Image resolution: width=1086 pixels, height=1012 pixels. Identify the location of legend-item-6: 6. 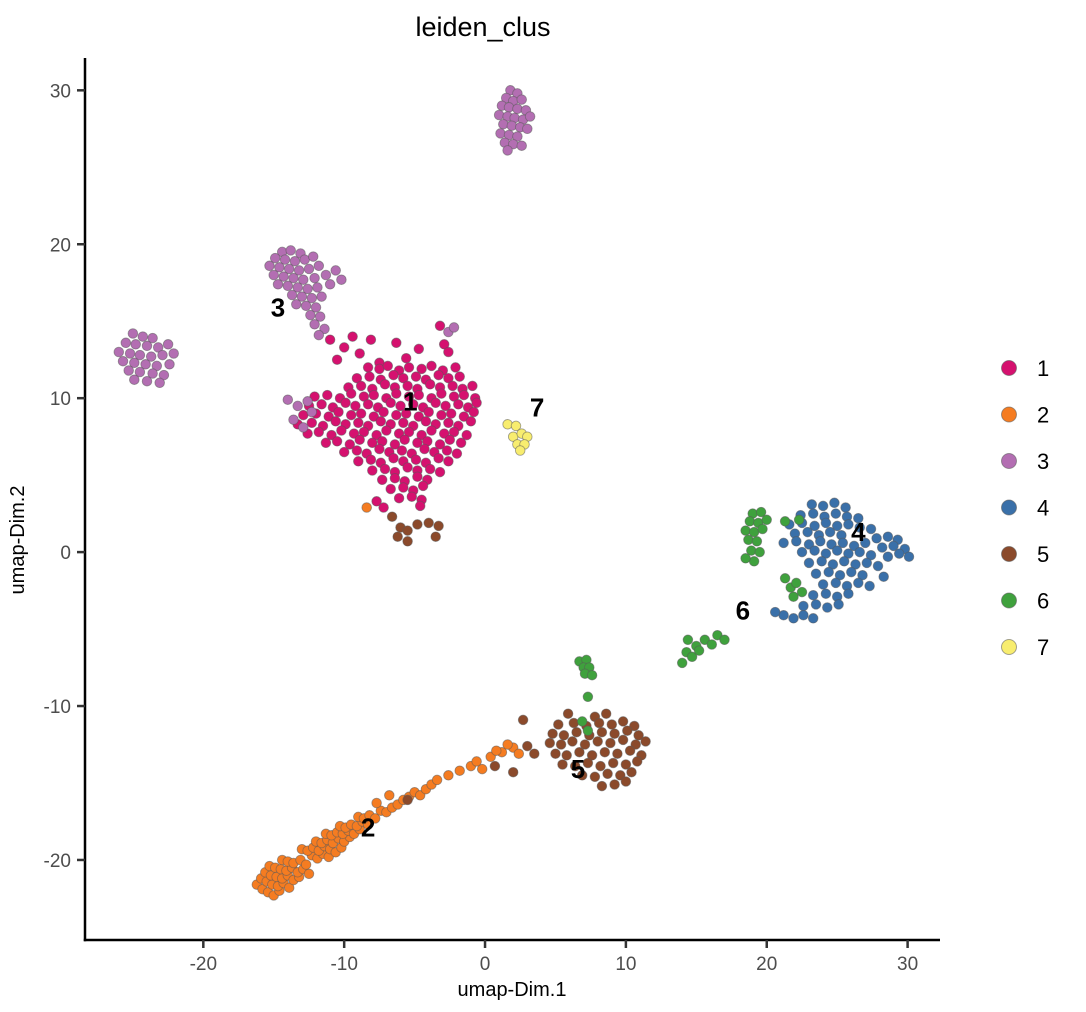
(1025, 601).